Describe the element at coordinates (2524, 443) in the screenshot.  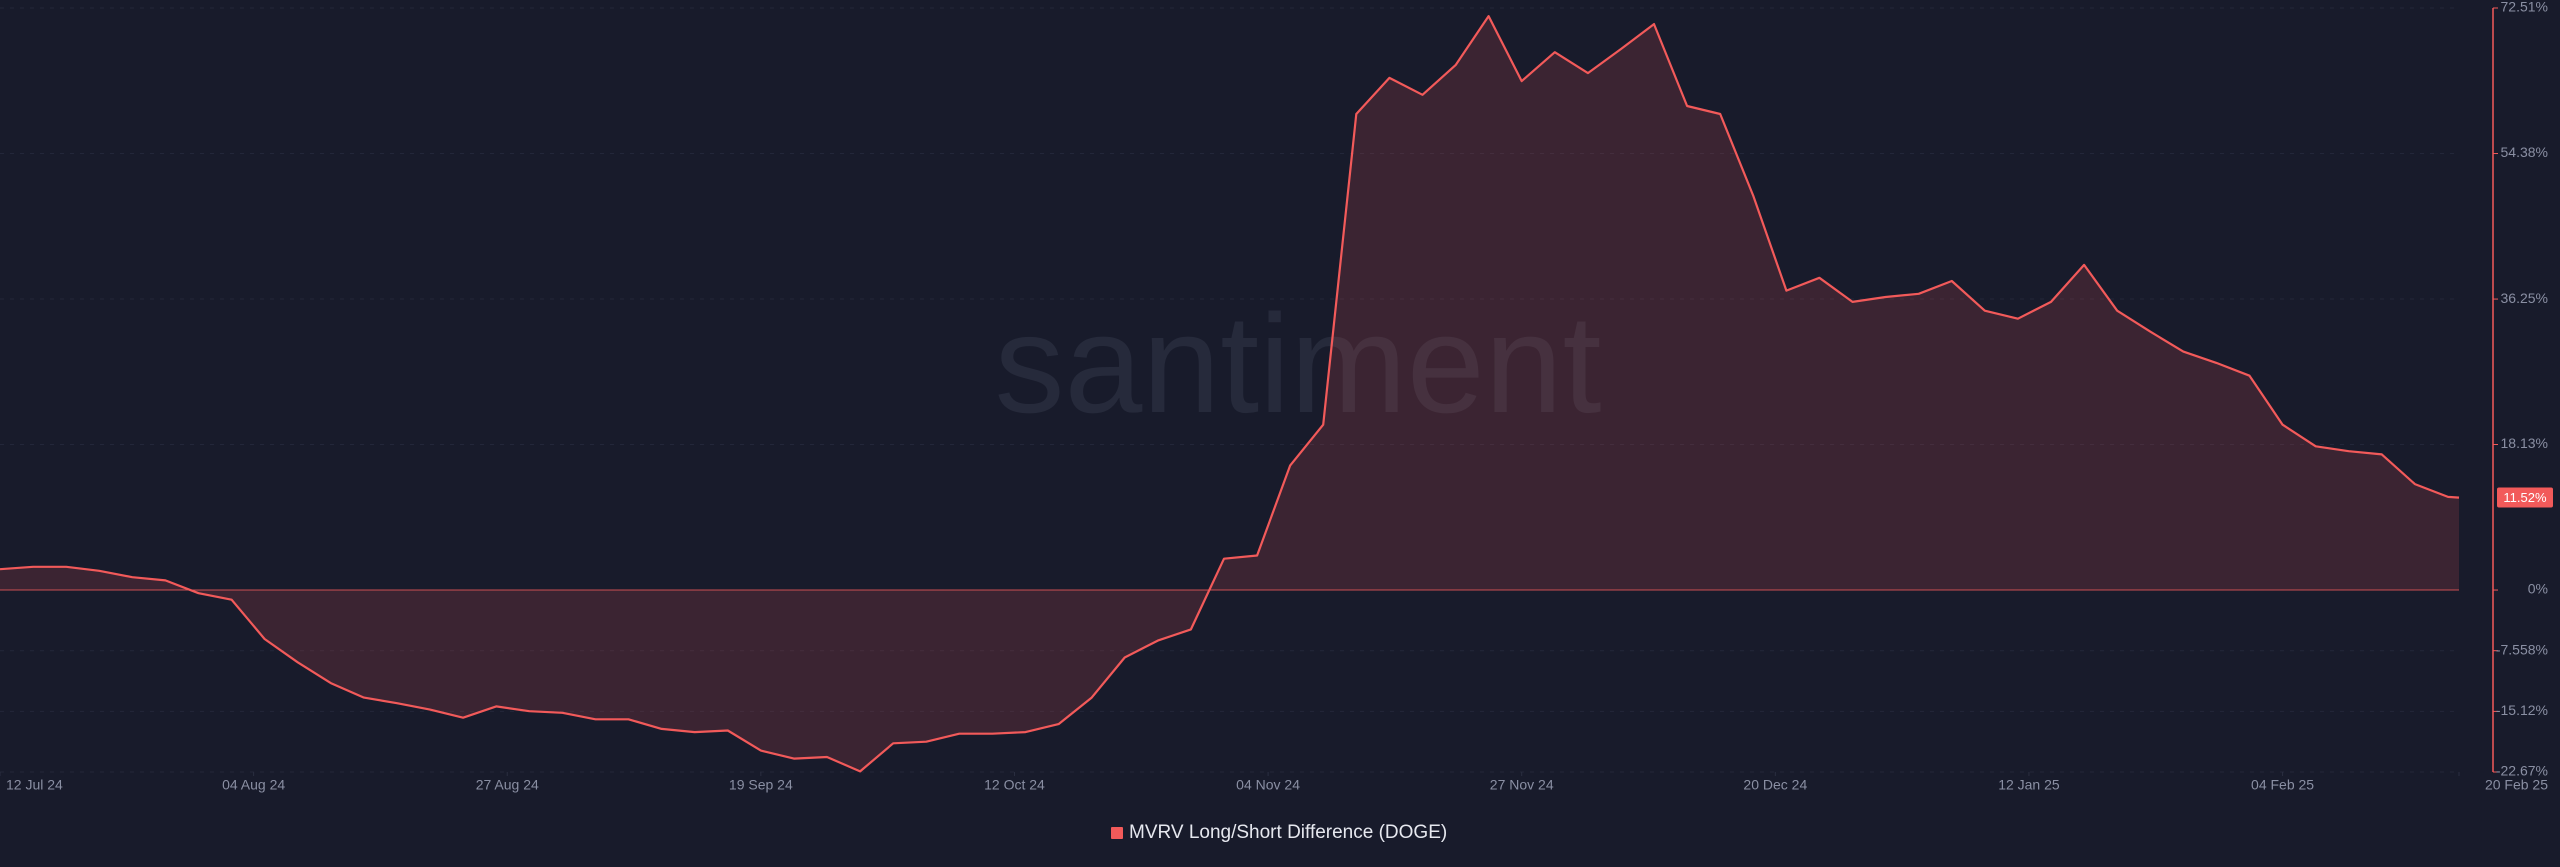
I see `y-tick-label: 18.13%` at that location.